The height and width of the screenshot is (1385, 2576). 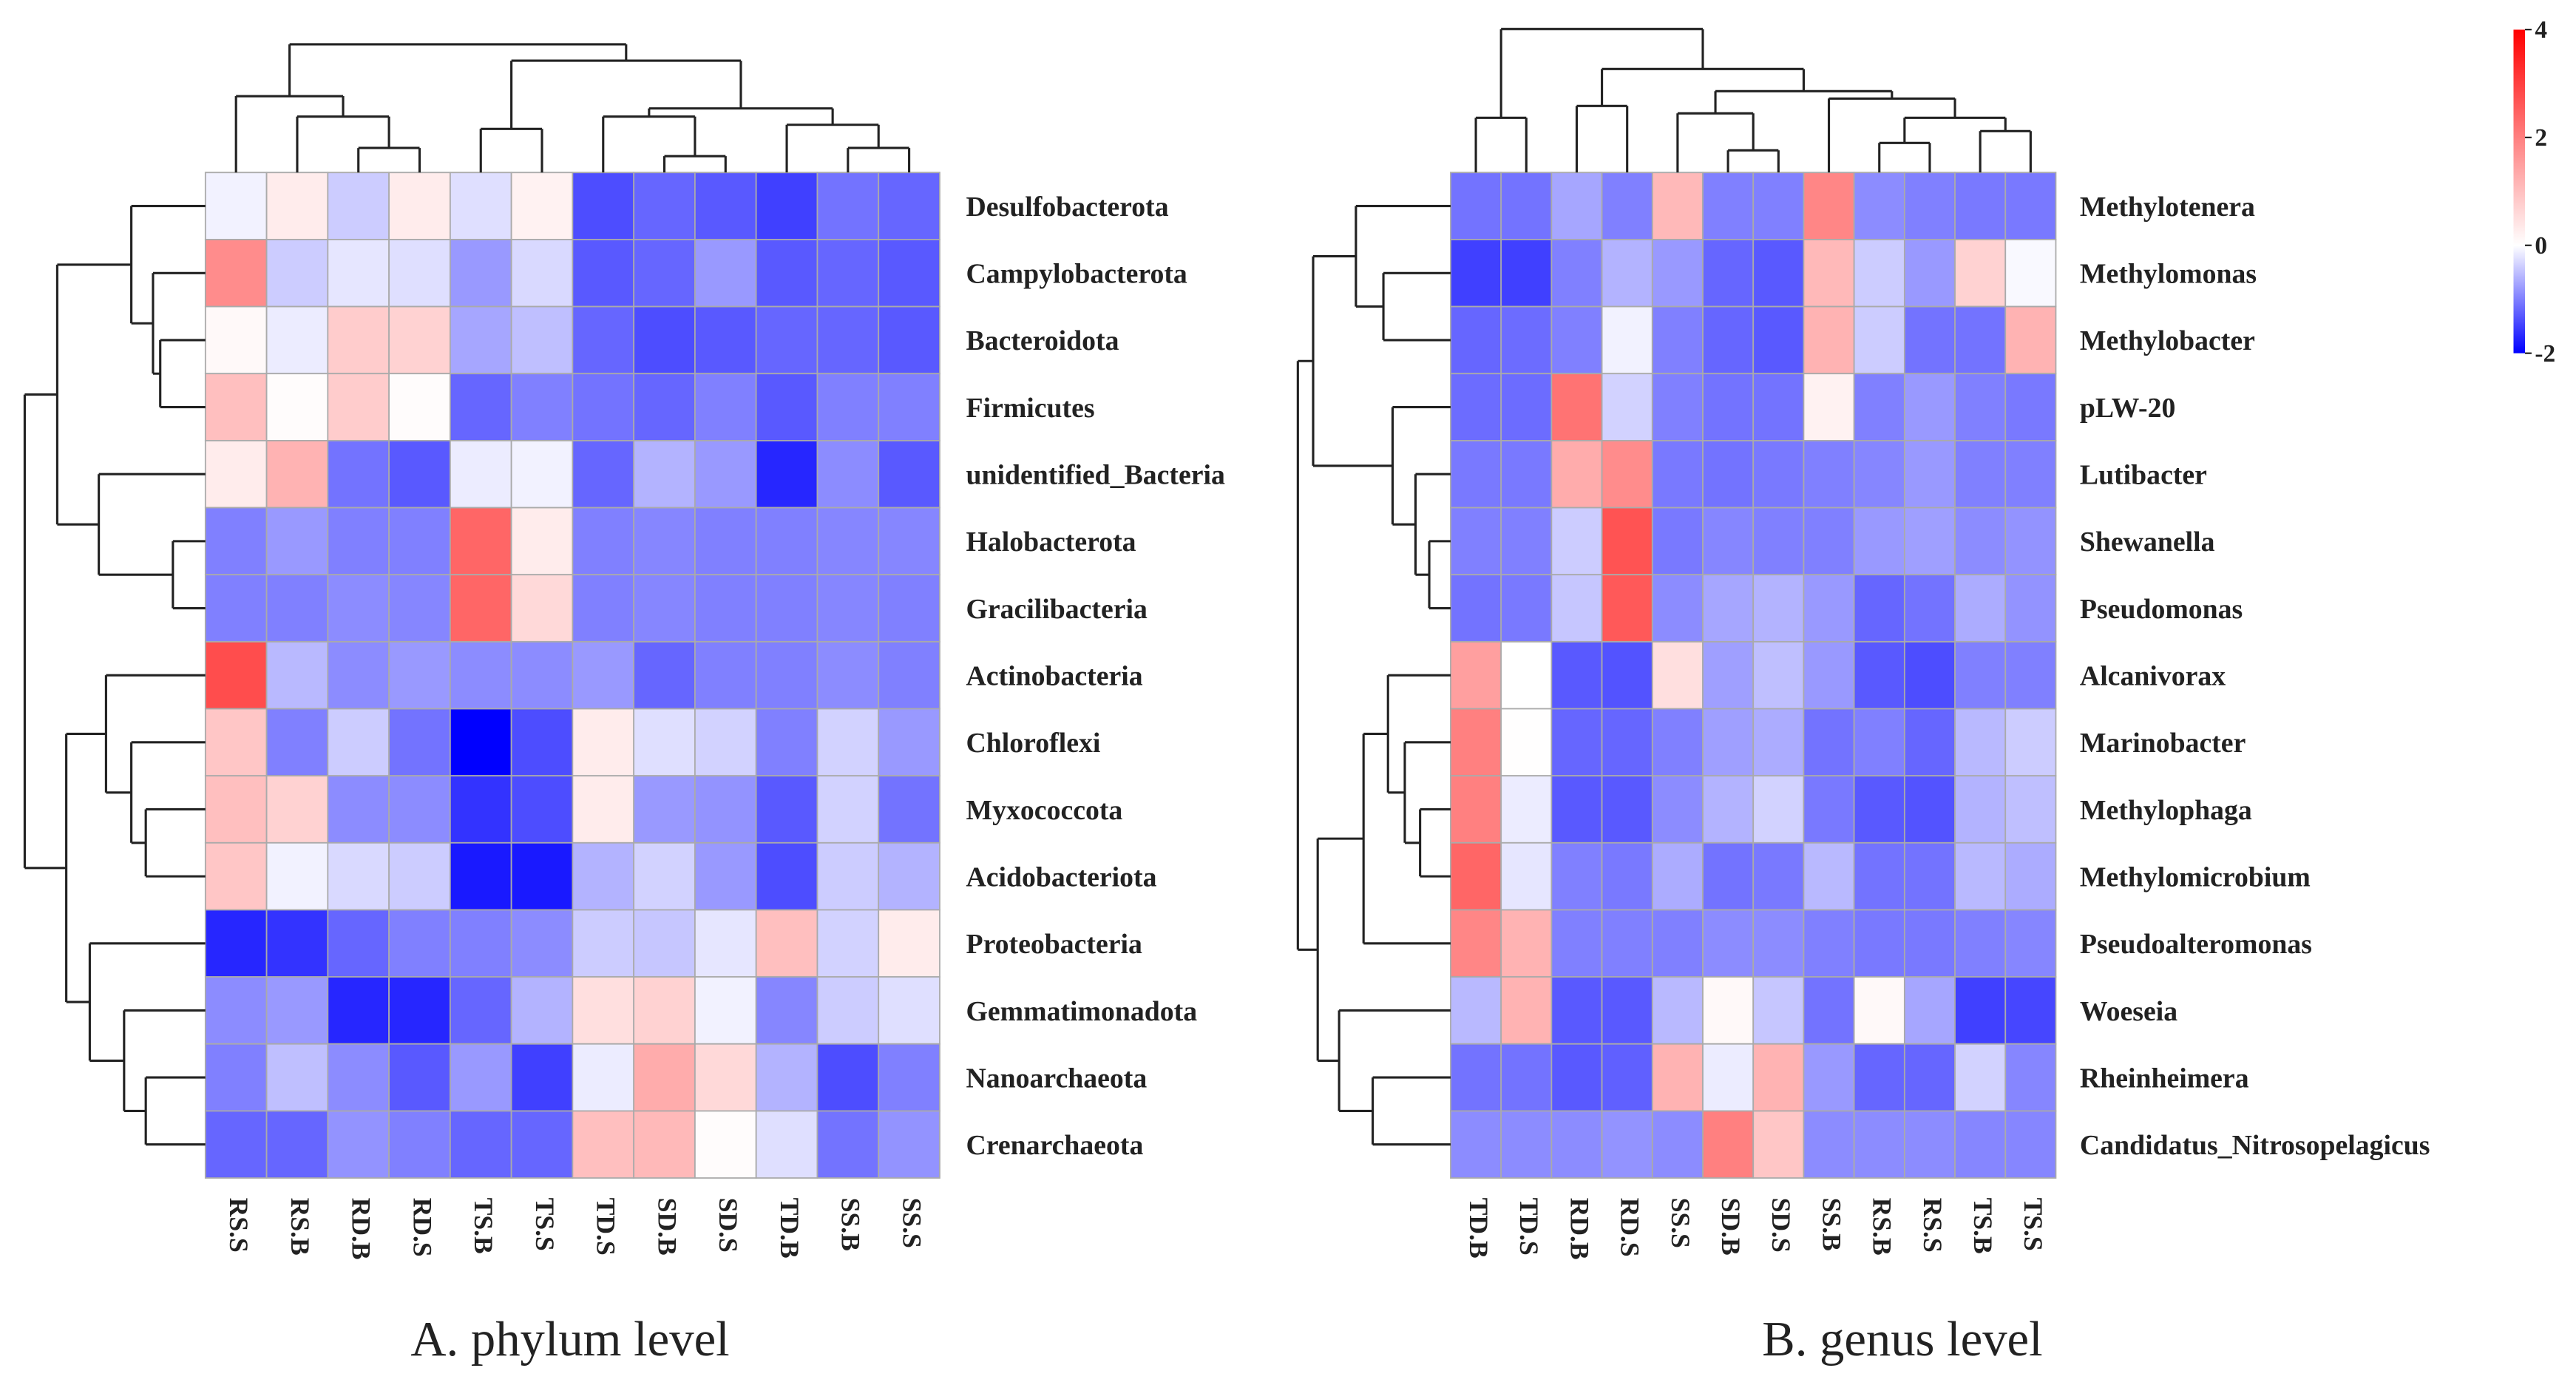 What do you see at coordinates (1054, 944) in the screenshot?
I see `row-label: Proteobacteria` at bounding box center [1054, 944].